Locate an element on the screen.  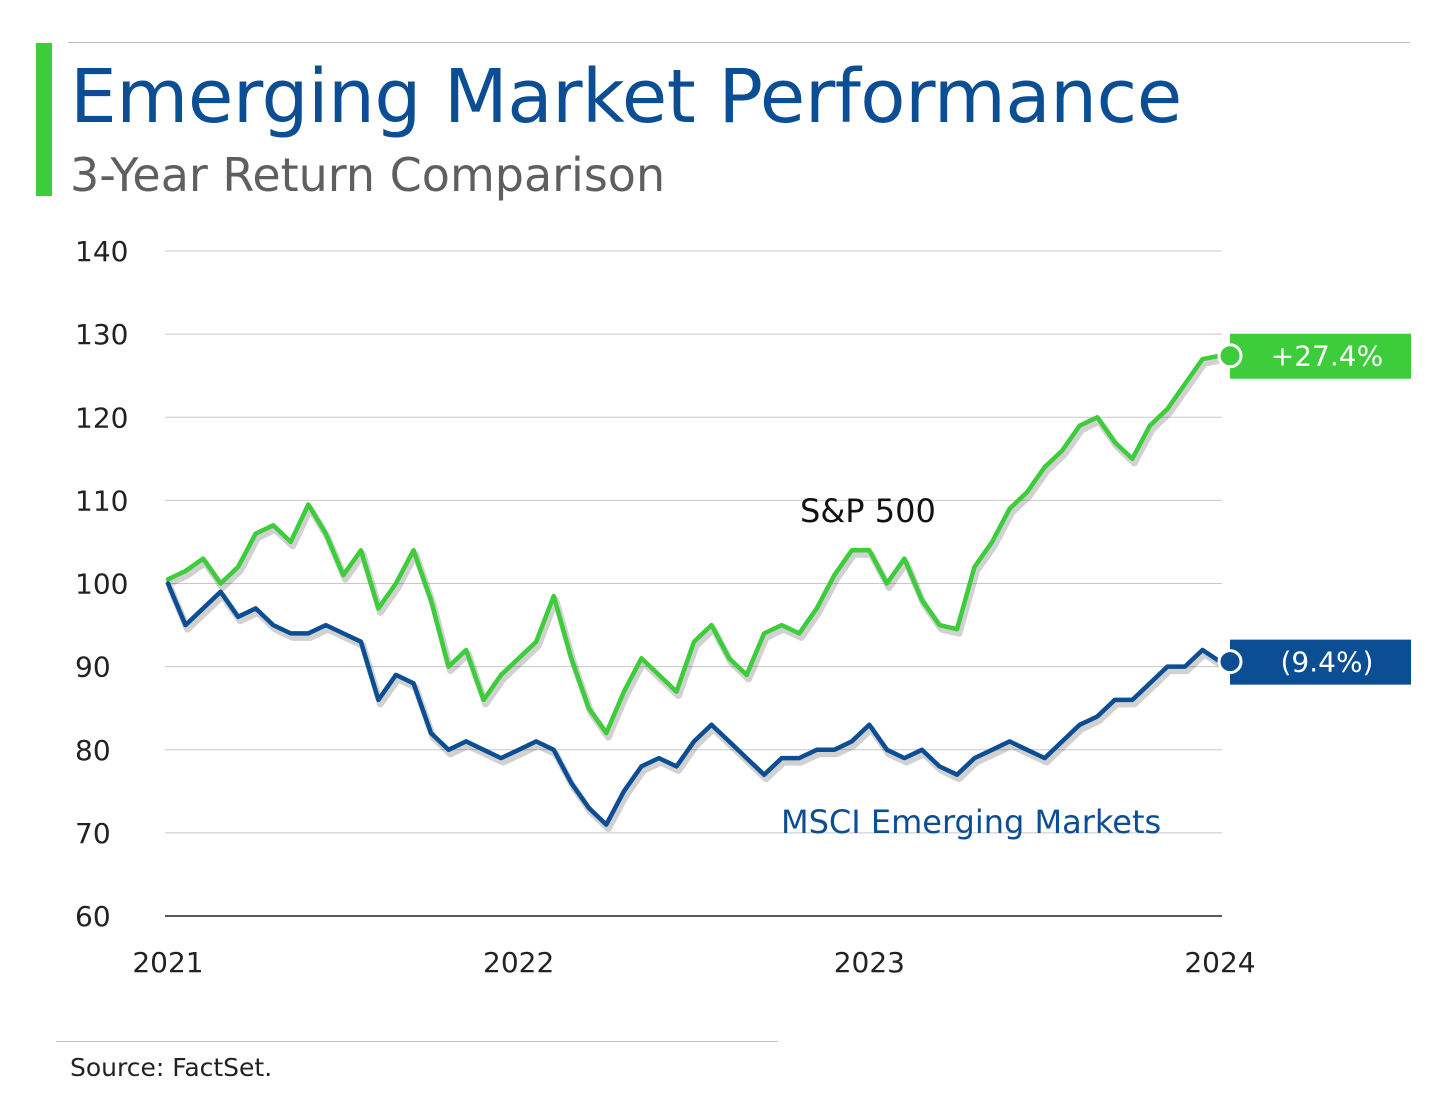
x-tick-label: 2021 is located at coordinates (167, 962).